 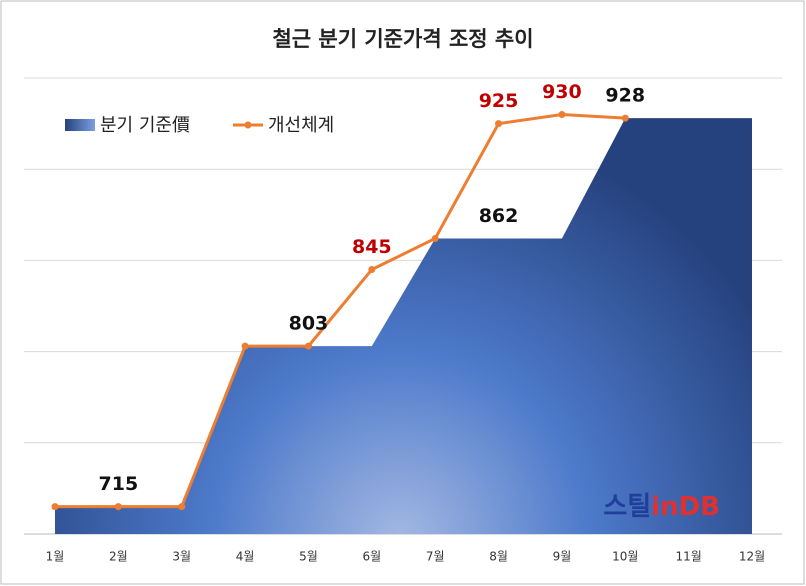 I want to click on legend-label: 분기 기준價, so click(x=145, y=125).